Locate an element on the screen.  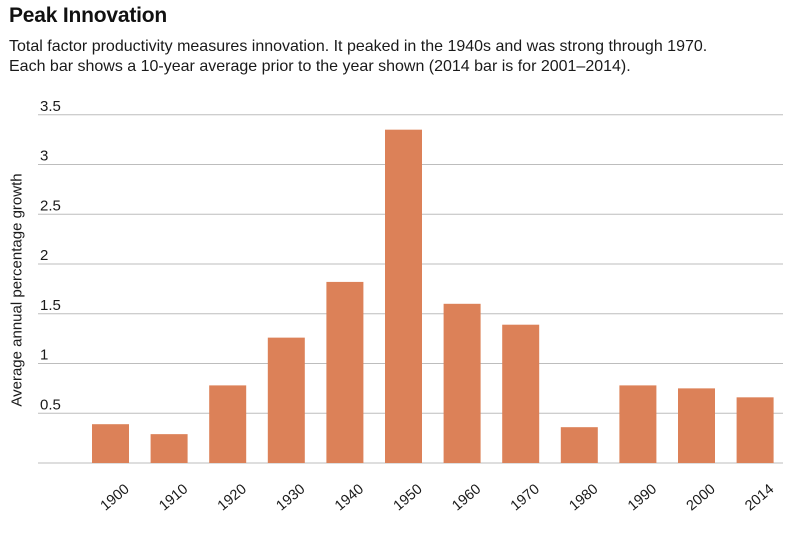
y-tick-label: 2 is located at coordinates (44, 255).